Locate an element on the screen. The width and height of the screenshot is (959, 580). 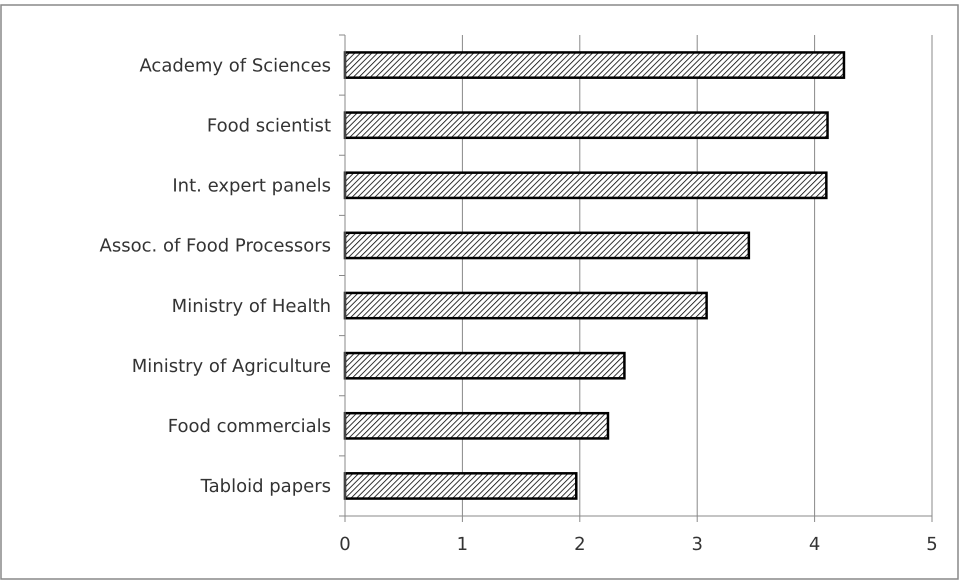
x-tick-label: 3 is located at coordinates (697, 544).